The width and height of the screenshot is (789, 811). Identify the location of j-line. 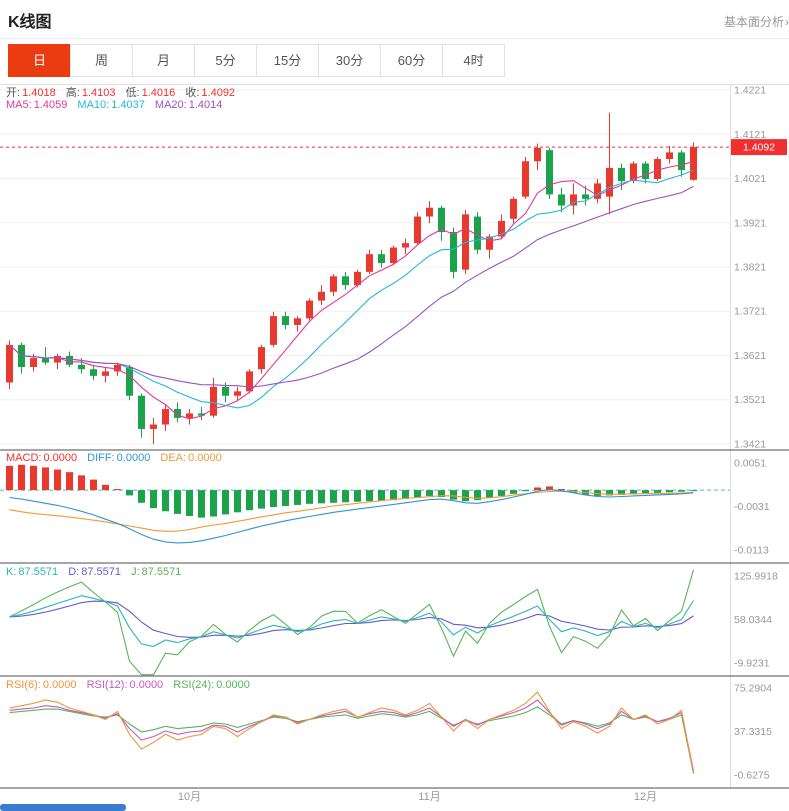
(352, 622).